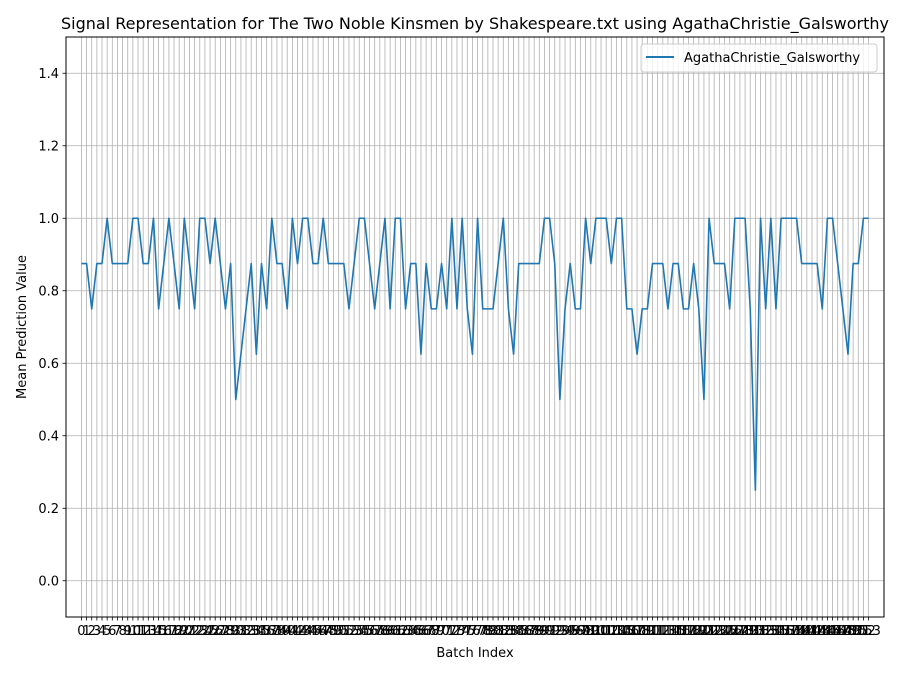  I want to click on y-ticks: 0.0 0.2 0.4 0.6 0.8 1.0 1.2 1.4, so click(52, 328).